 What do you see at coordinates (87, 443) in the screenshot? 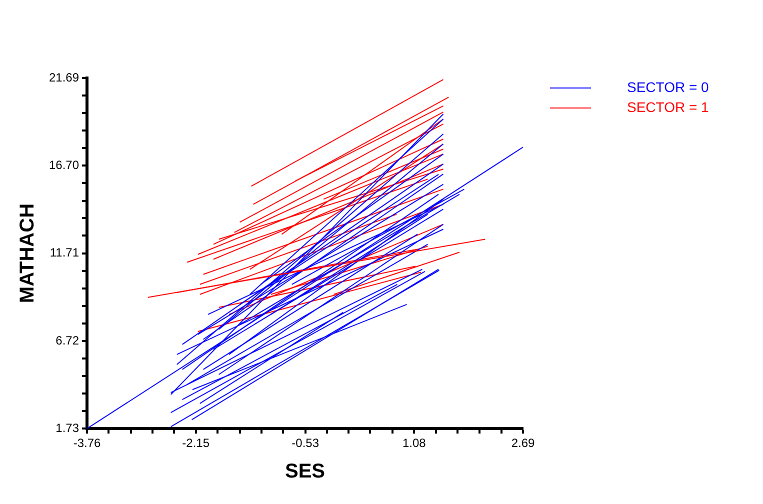
I see `x-tick-label: -3.76` at bounding box center [87, 443].